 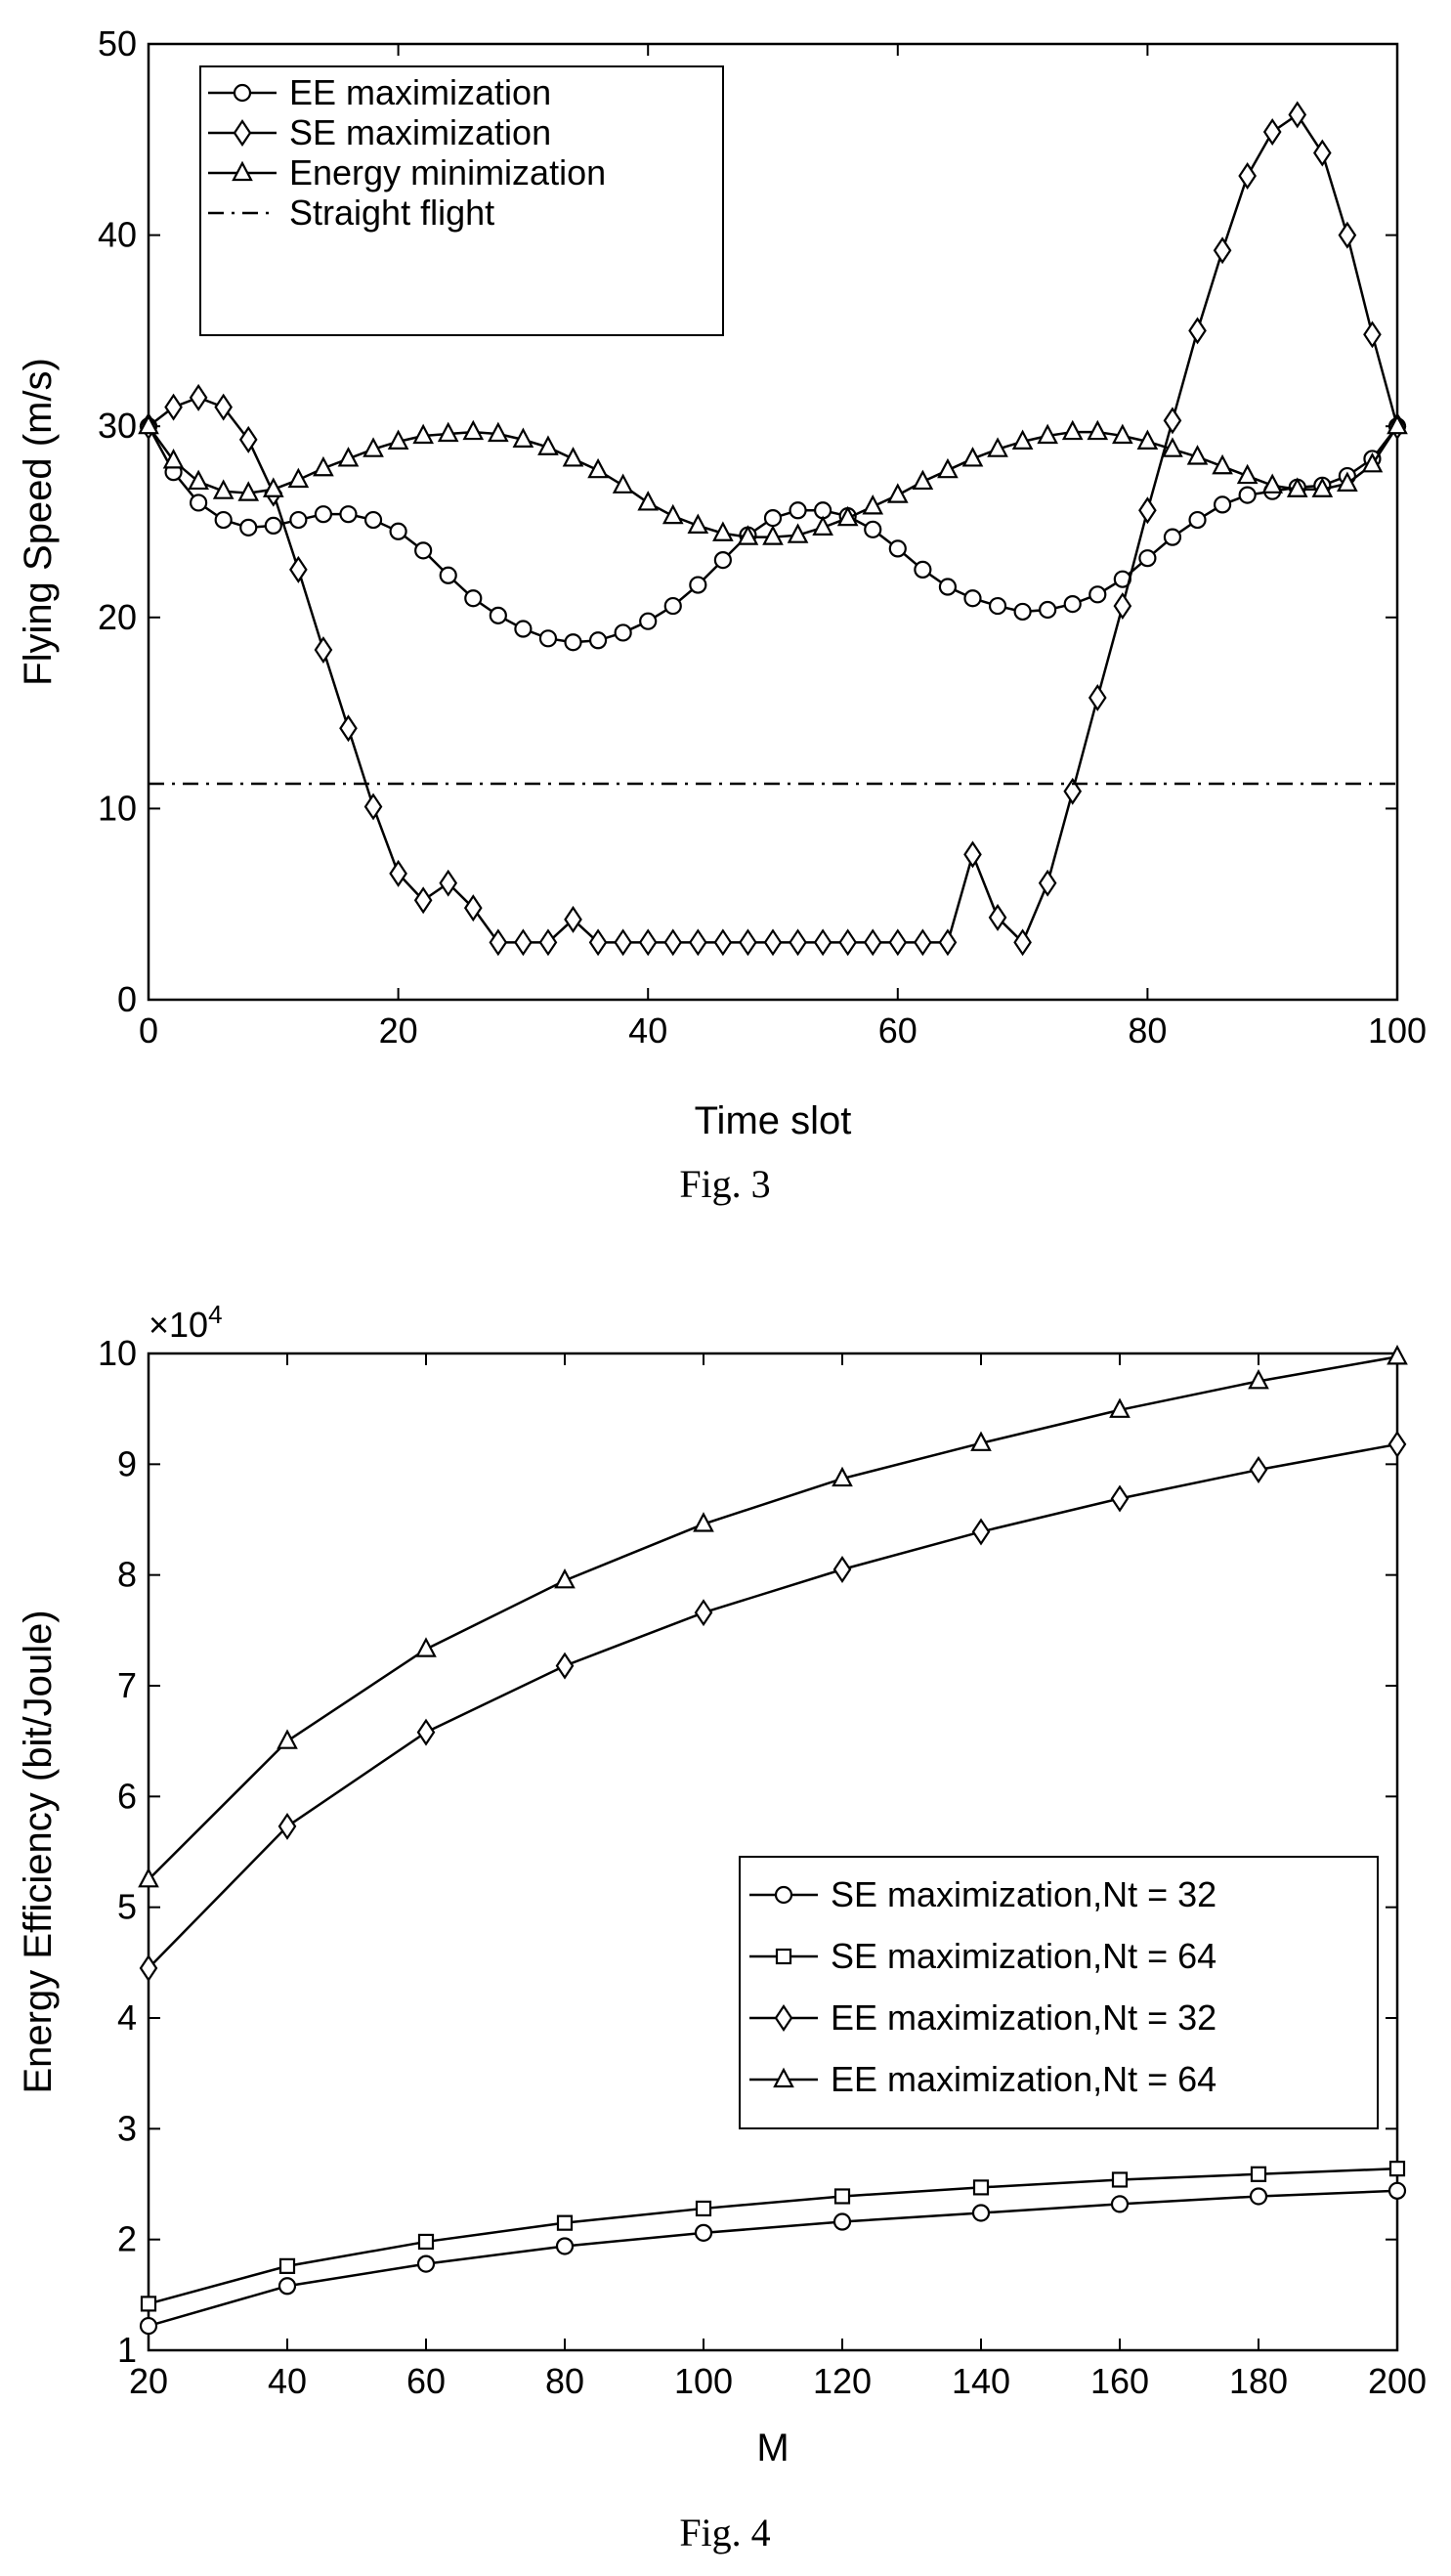 What do you see at coordinates (118, 235) in the screenshot?
I see `y-tick-label: 40` at bounding box center [118, 235].